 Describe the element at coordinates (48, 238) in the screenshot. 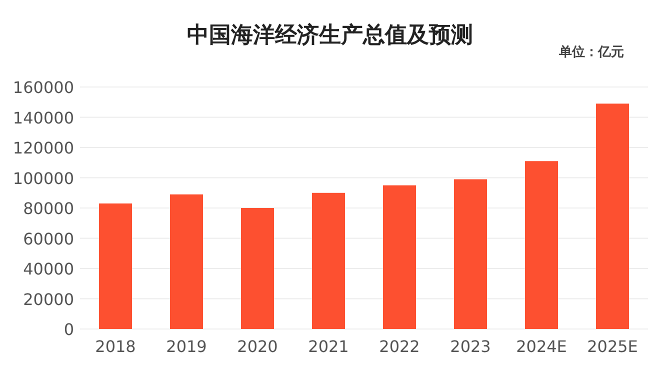

I see `y-tick-label: 60000` at that location.